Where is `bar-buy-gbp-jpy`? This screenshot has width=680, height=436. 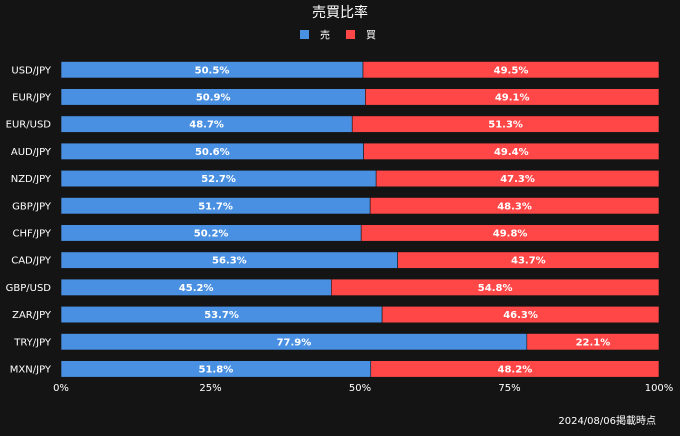 bar-buy-gbp-jpy is located at coordinates (514, 206).